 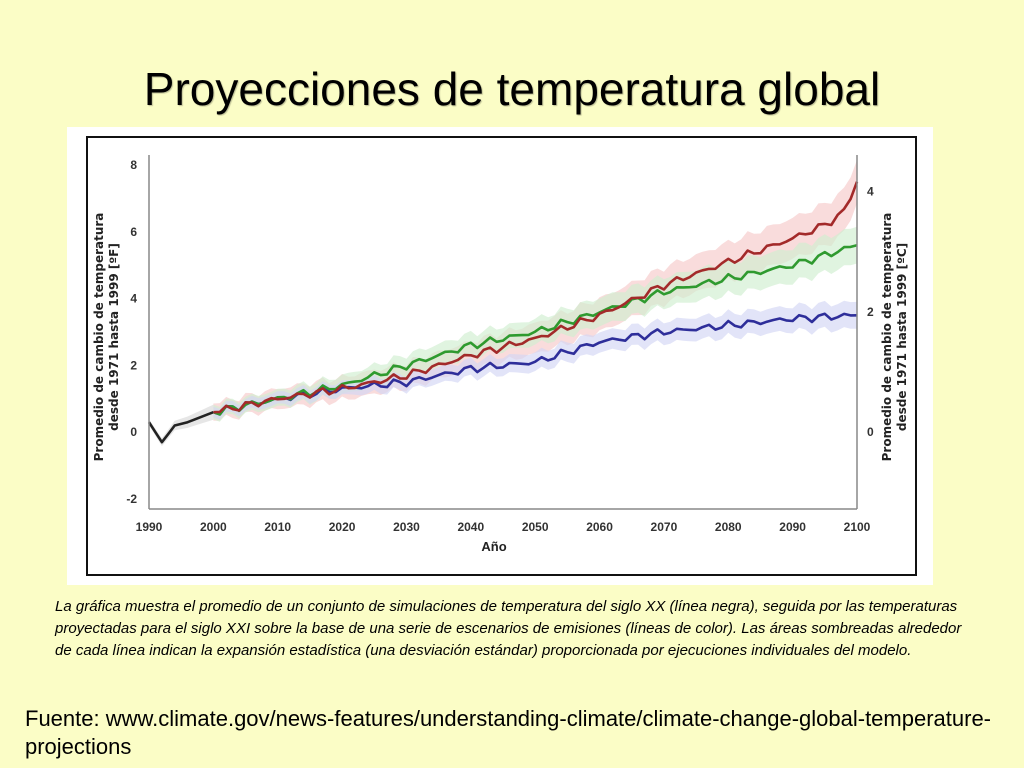 I want to click on x-tick-label: 2090, so click(x=792, y=527).